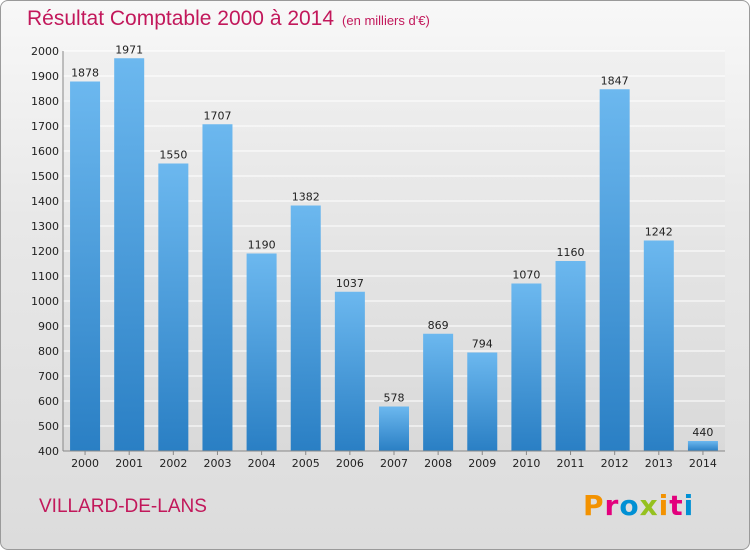  Describe the element at coordinates (394, 398) in the screenshot. I see `data-label-2007: 578` at that location.